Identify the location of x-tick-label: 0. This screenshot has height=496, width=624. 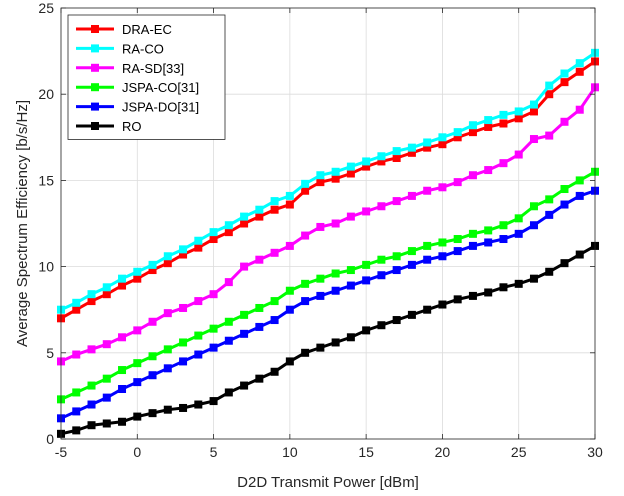
(137, 452).